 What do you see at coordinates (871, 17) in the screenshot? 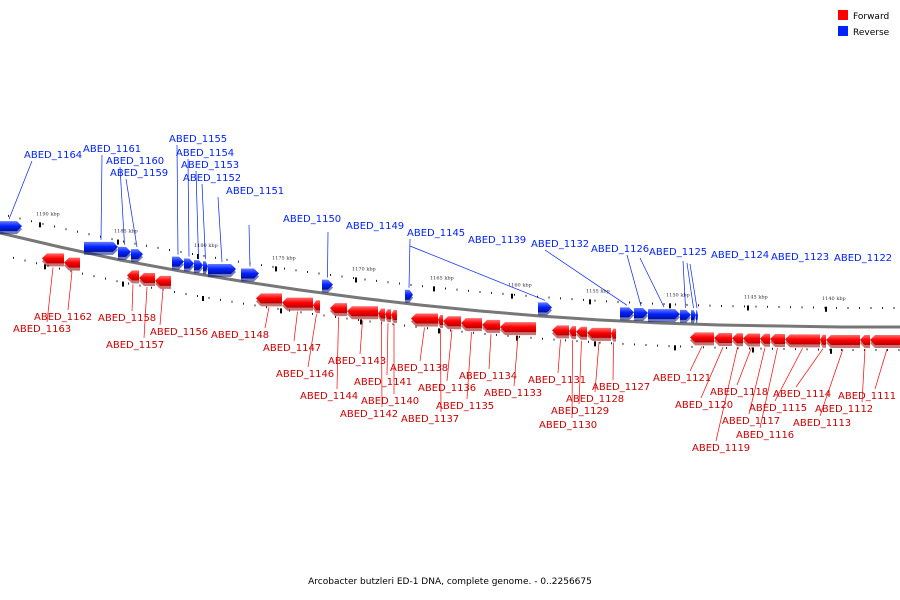
I see `legend-label: Forward` at bounding box center [871, 17].